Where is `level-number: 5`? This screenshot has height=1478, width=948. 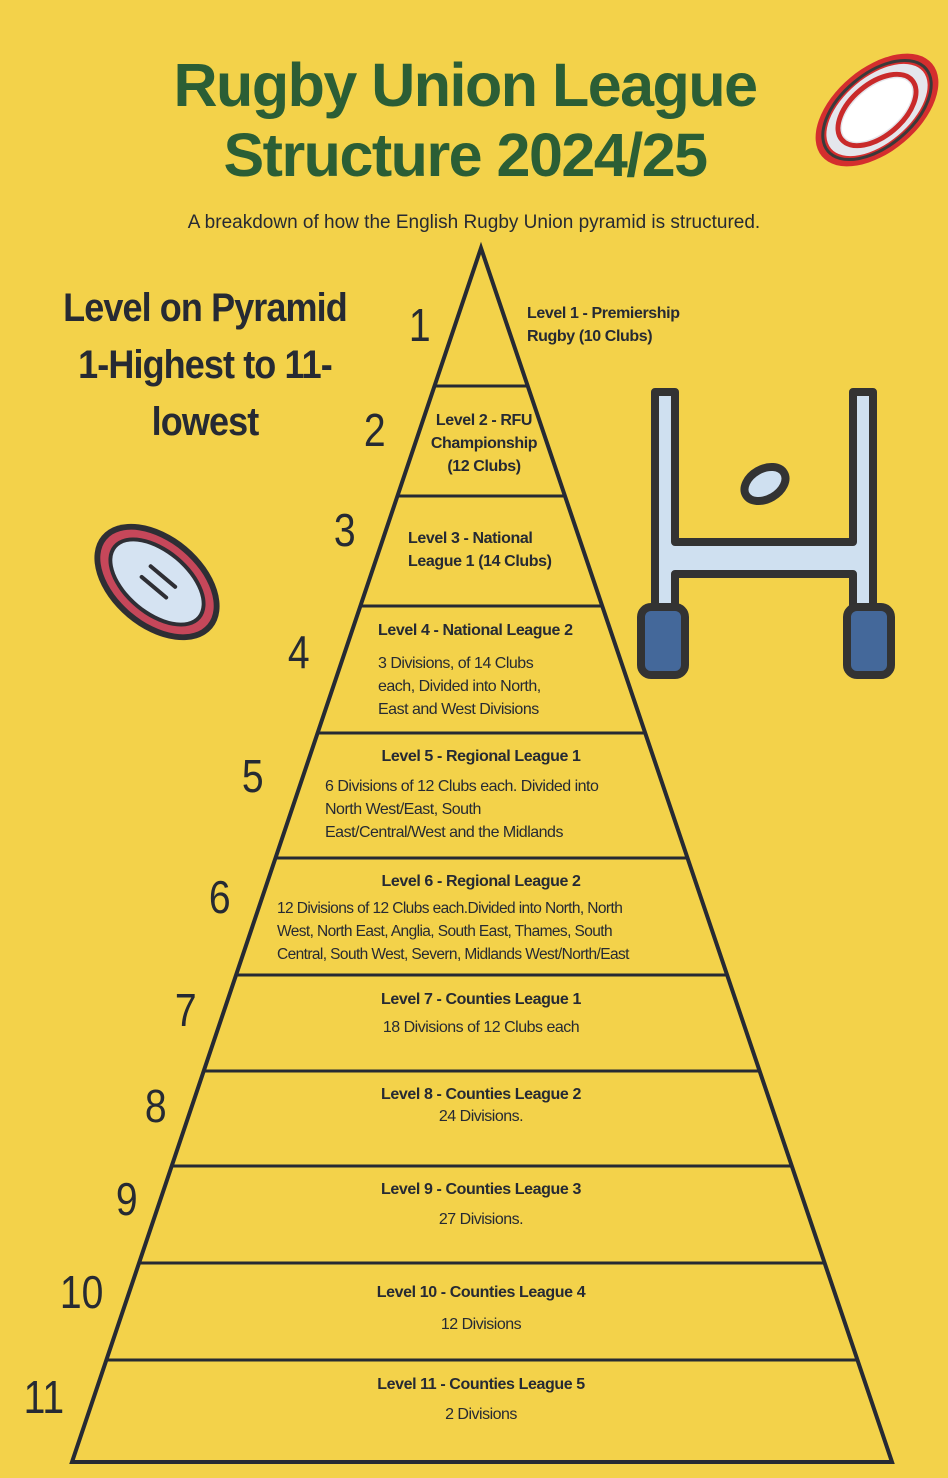
level-number: 5 is located at coordinates (252, 776).